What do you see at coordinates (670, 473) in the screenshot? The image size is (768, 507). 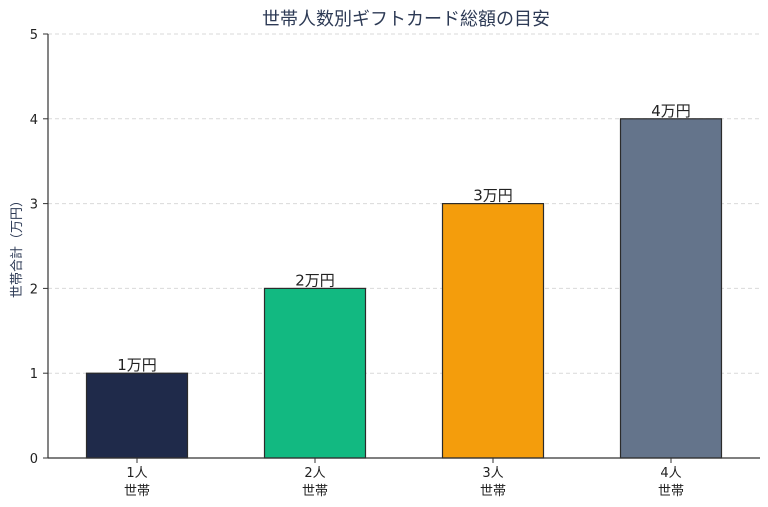 I see `x-category-label: 4人` at bounding box center [670, 473].